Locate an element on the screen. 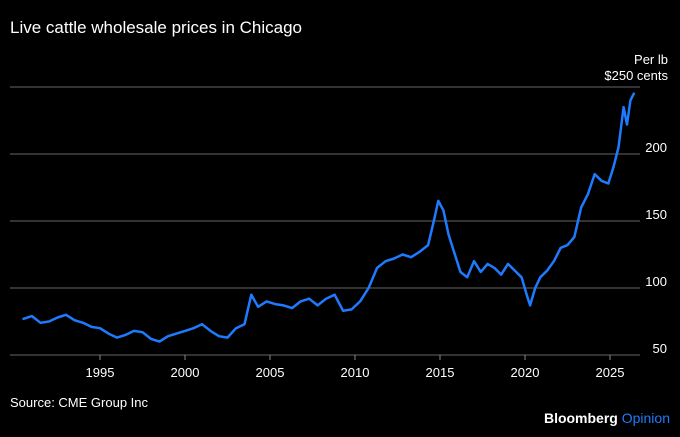 The width and height of the screenshot is (680, 437). y-tick-label: 100 is located at coordinates (656, 281).